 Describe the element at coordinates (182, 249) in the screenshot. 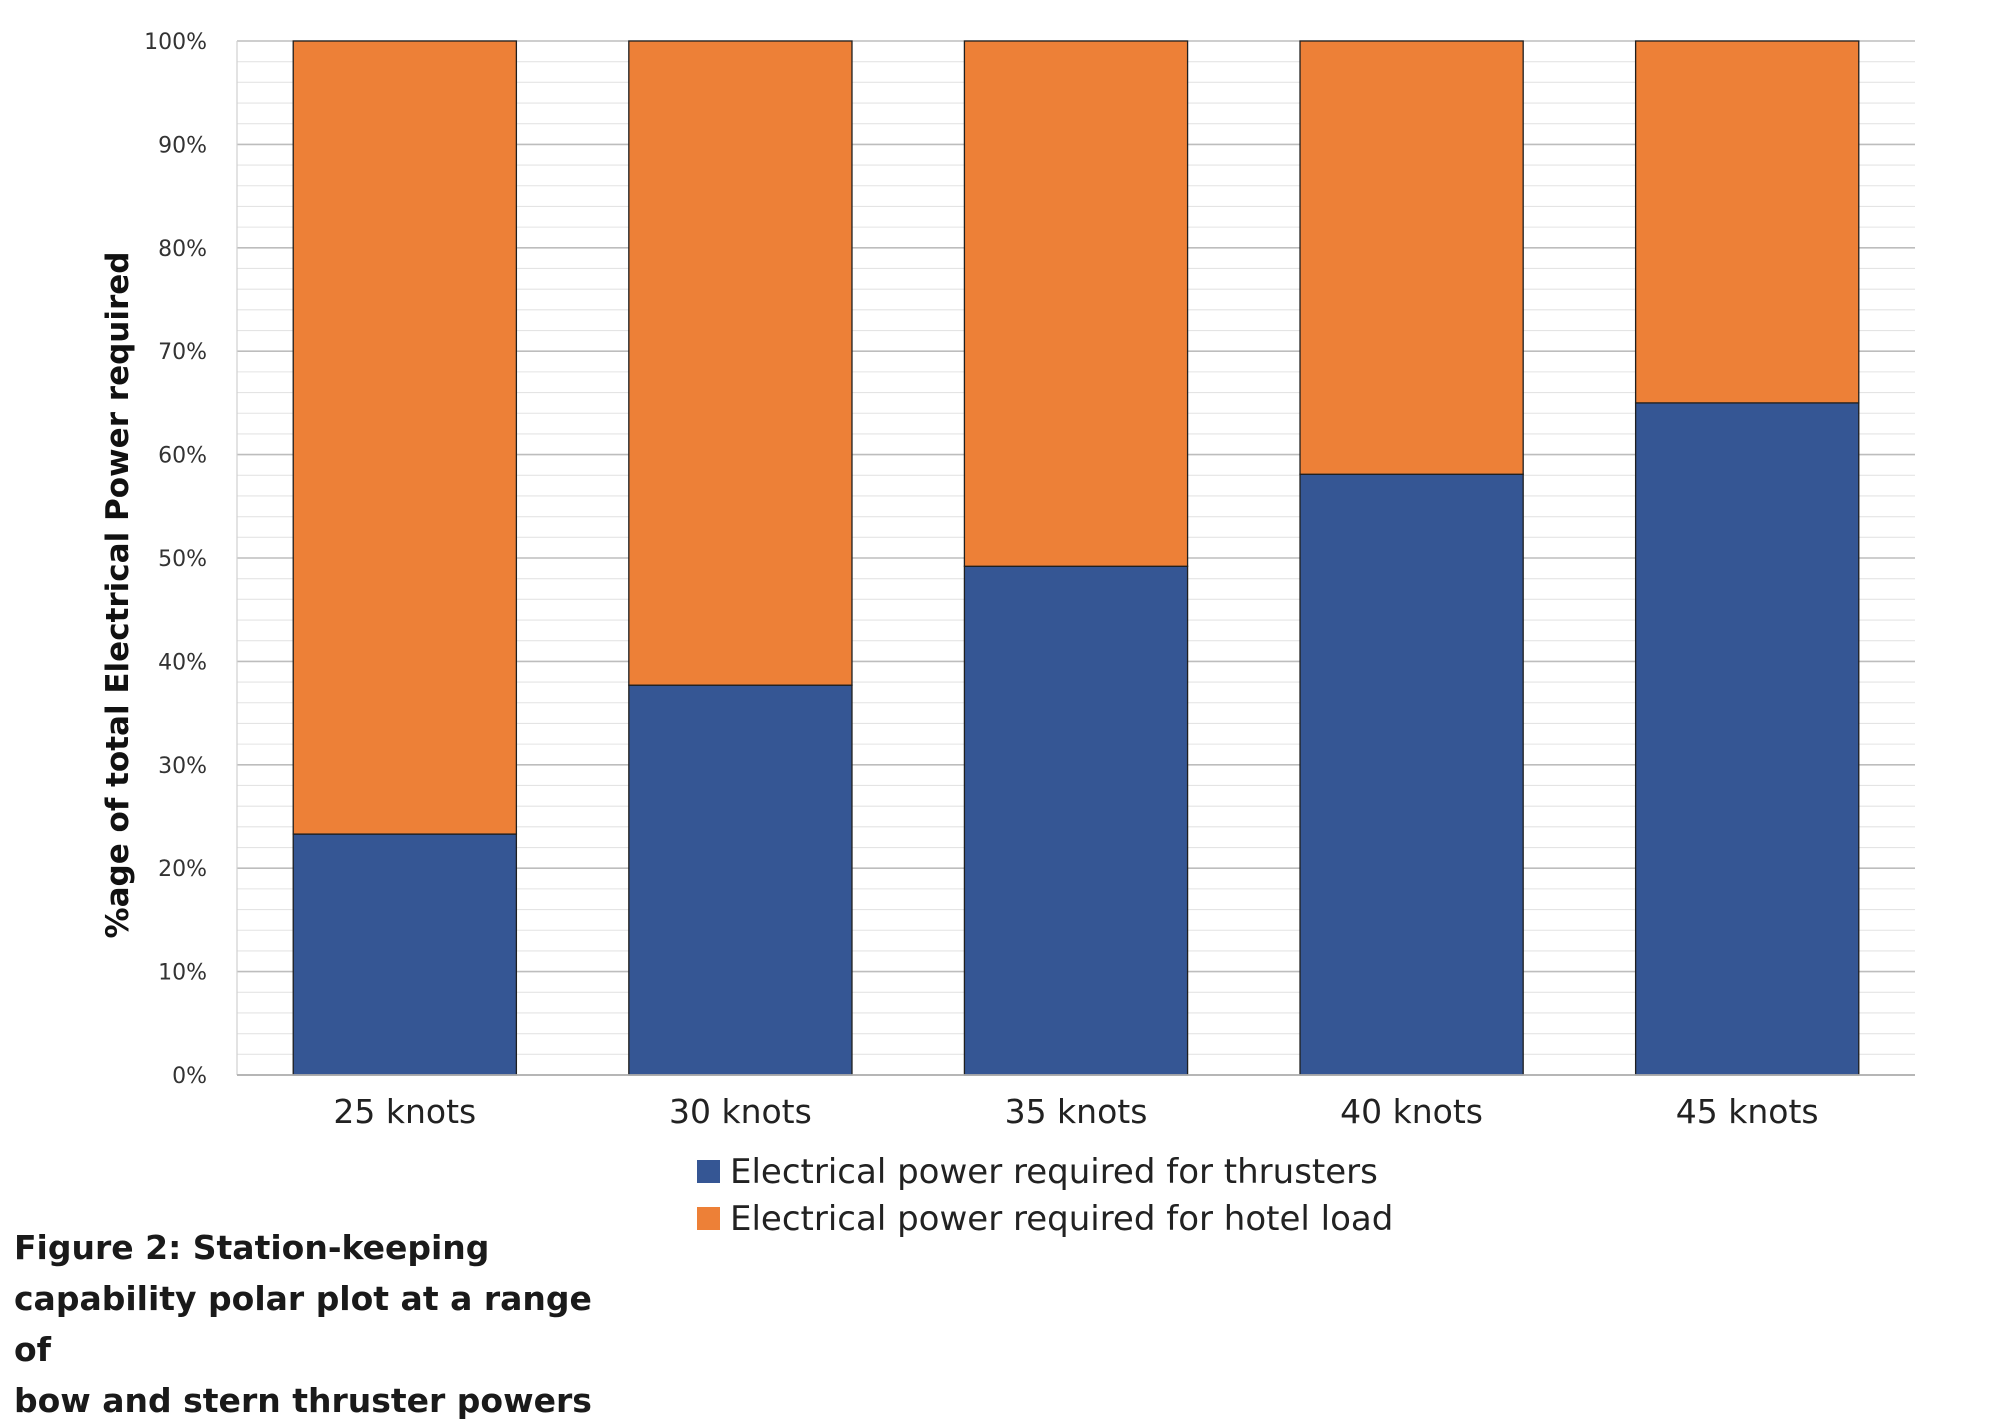

I see `y-tick-label: 80%` at that location.